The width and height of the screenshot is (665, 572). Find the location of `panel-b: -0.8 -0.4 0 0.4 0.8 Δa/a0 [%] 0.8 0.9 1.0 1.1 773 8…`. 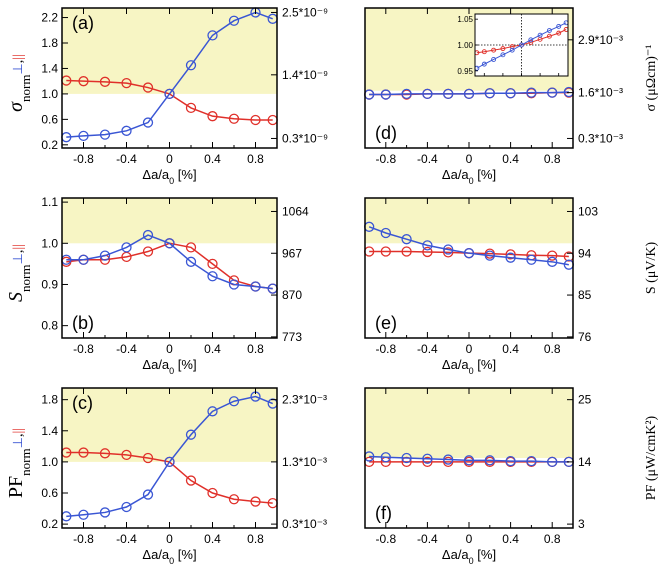

panel-b: -0.8 -0.4 0 0.4 0.8 Δa/a0 [%] 0.8 0.9 1.0 1.1 773 8… is located at coordinates (157, 285).